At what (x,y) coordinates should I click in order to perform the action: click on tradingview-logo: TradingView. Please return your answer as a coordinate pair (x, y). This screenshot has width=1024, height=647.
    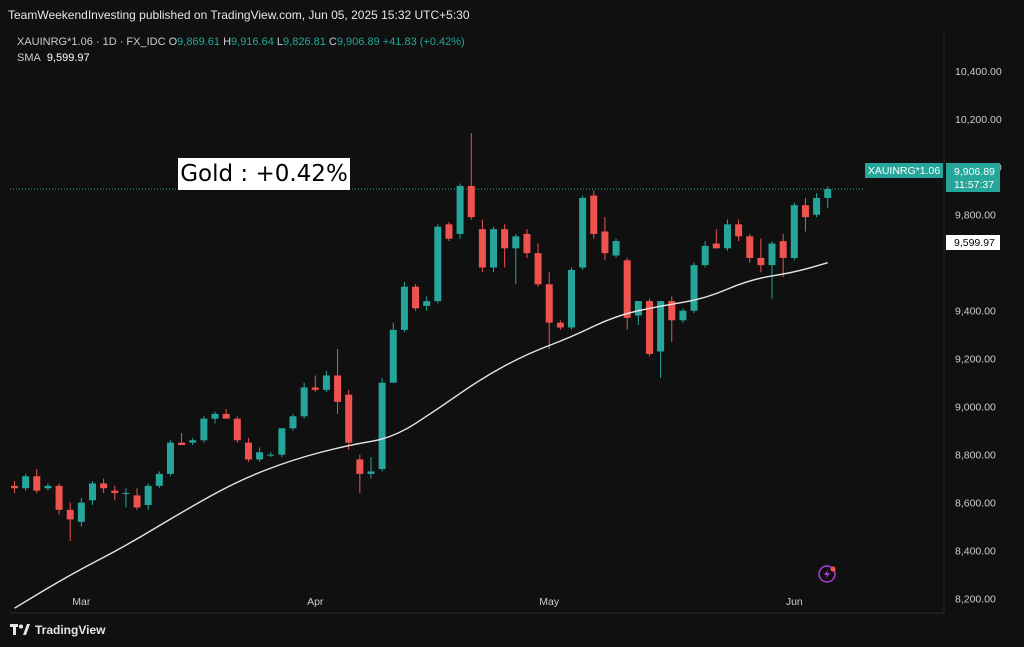
    Looking at the image, I should click on (57, 630).